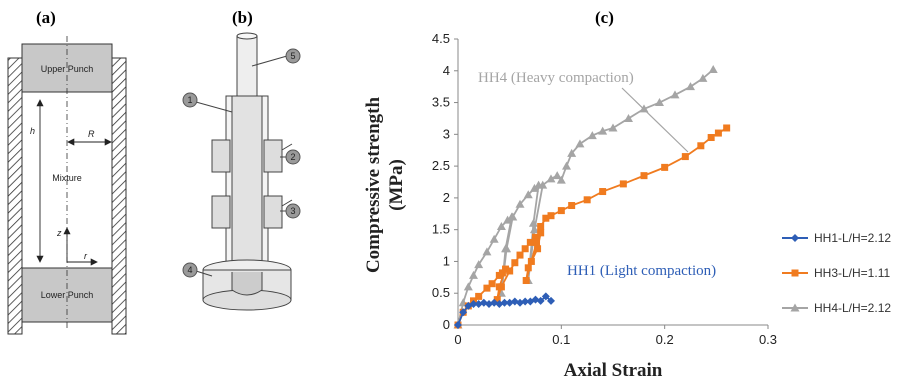 The height and width of the screenshot is (384, 917). Describe the element at coordinates (247, 181) in the screenshot. I see `mould-inner` at that location.